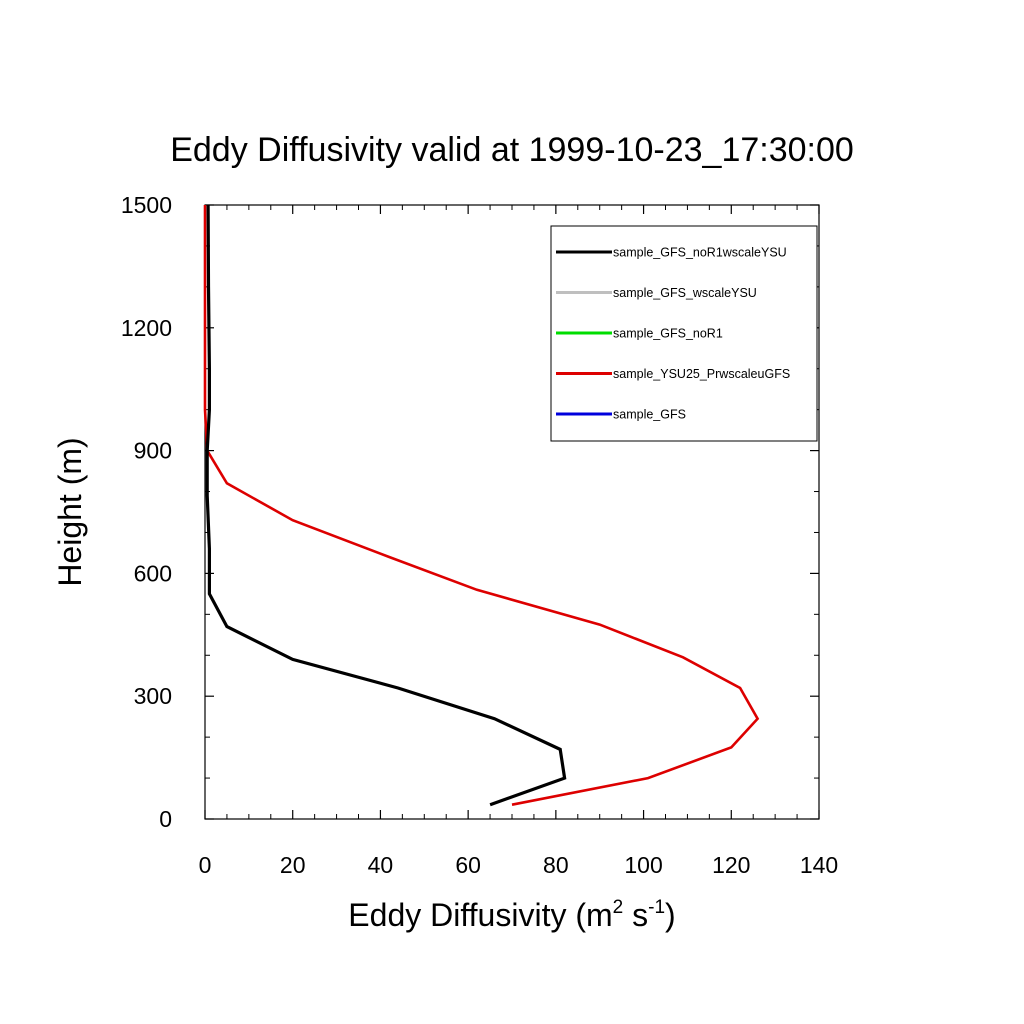 The height and width of the screenshot is (1024, 1024). Describe the element at coordinates (668, 334) in the screenshot. I see `legend-label: sample_GFS_noR1` at that location.